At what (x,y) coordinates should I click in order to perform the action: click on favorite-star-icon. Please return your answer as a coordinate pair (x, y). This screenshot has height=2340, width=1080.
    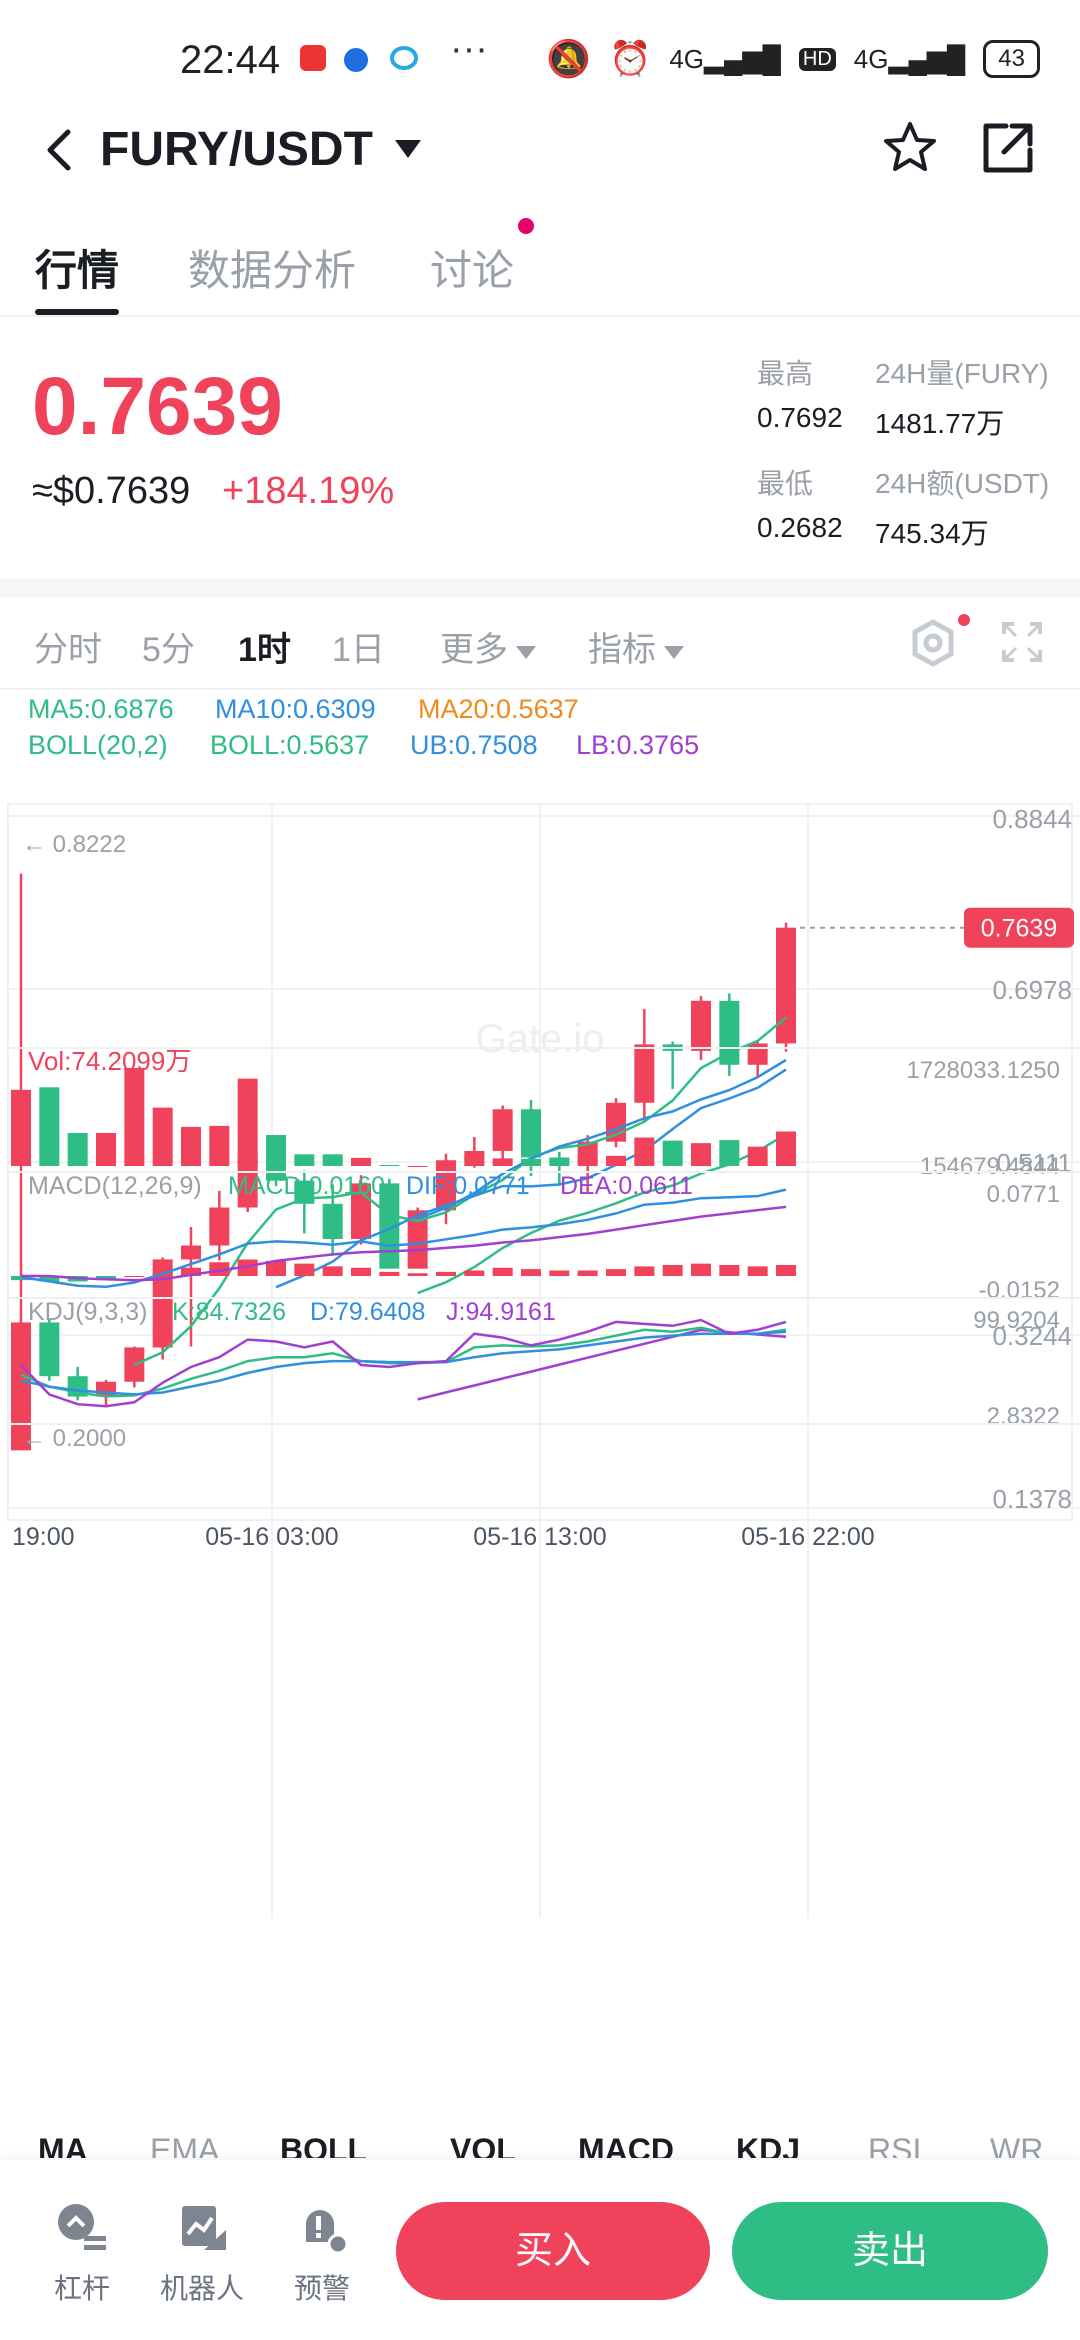
    Looking at the image, I should click on (910, 148).